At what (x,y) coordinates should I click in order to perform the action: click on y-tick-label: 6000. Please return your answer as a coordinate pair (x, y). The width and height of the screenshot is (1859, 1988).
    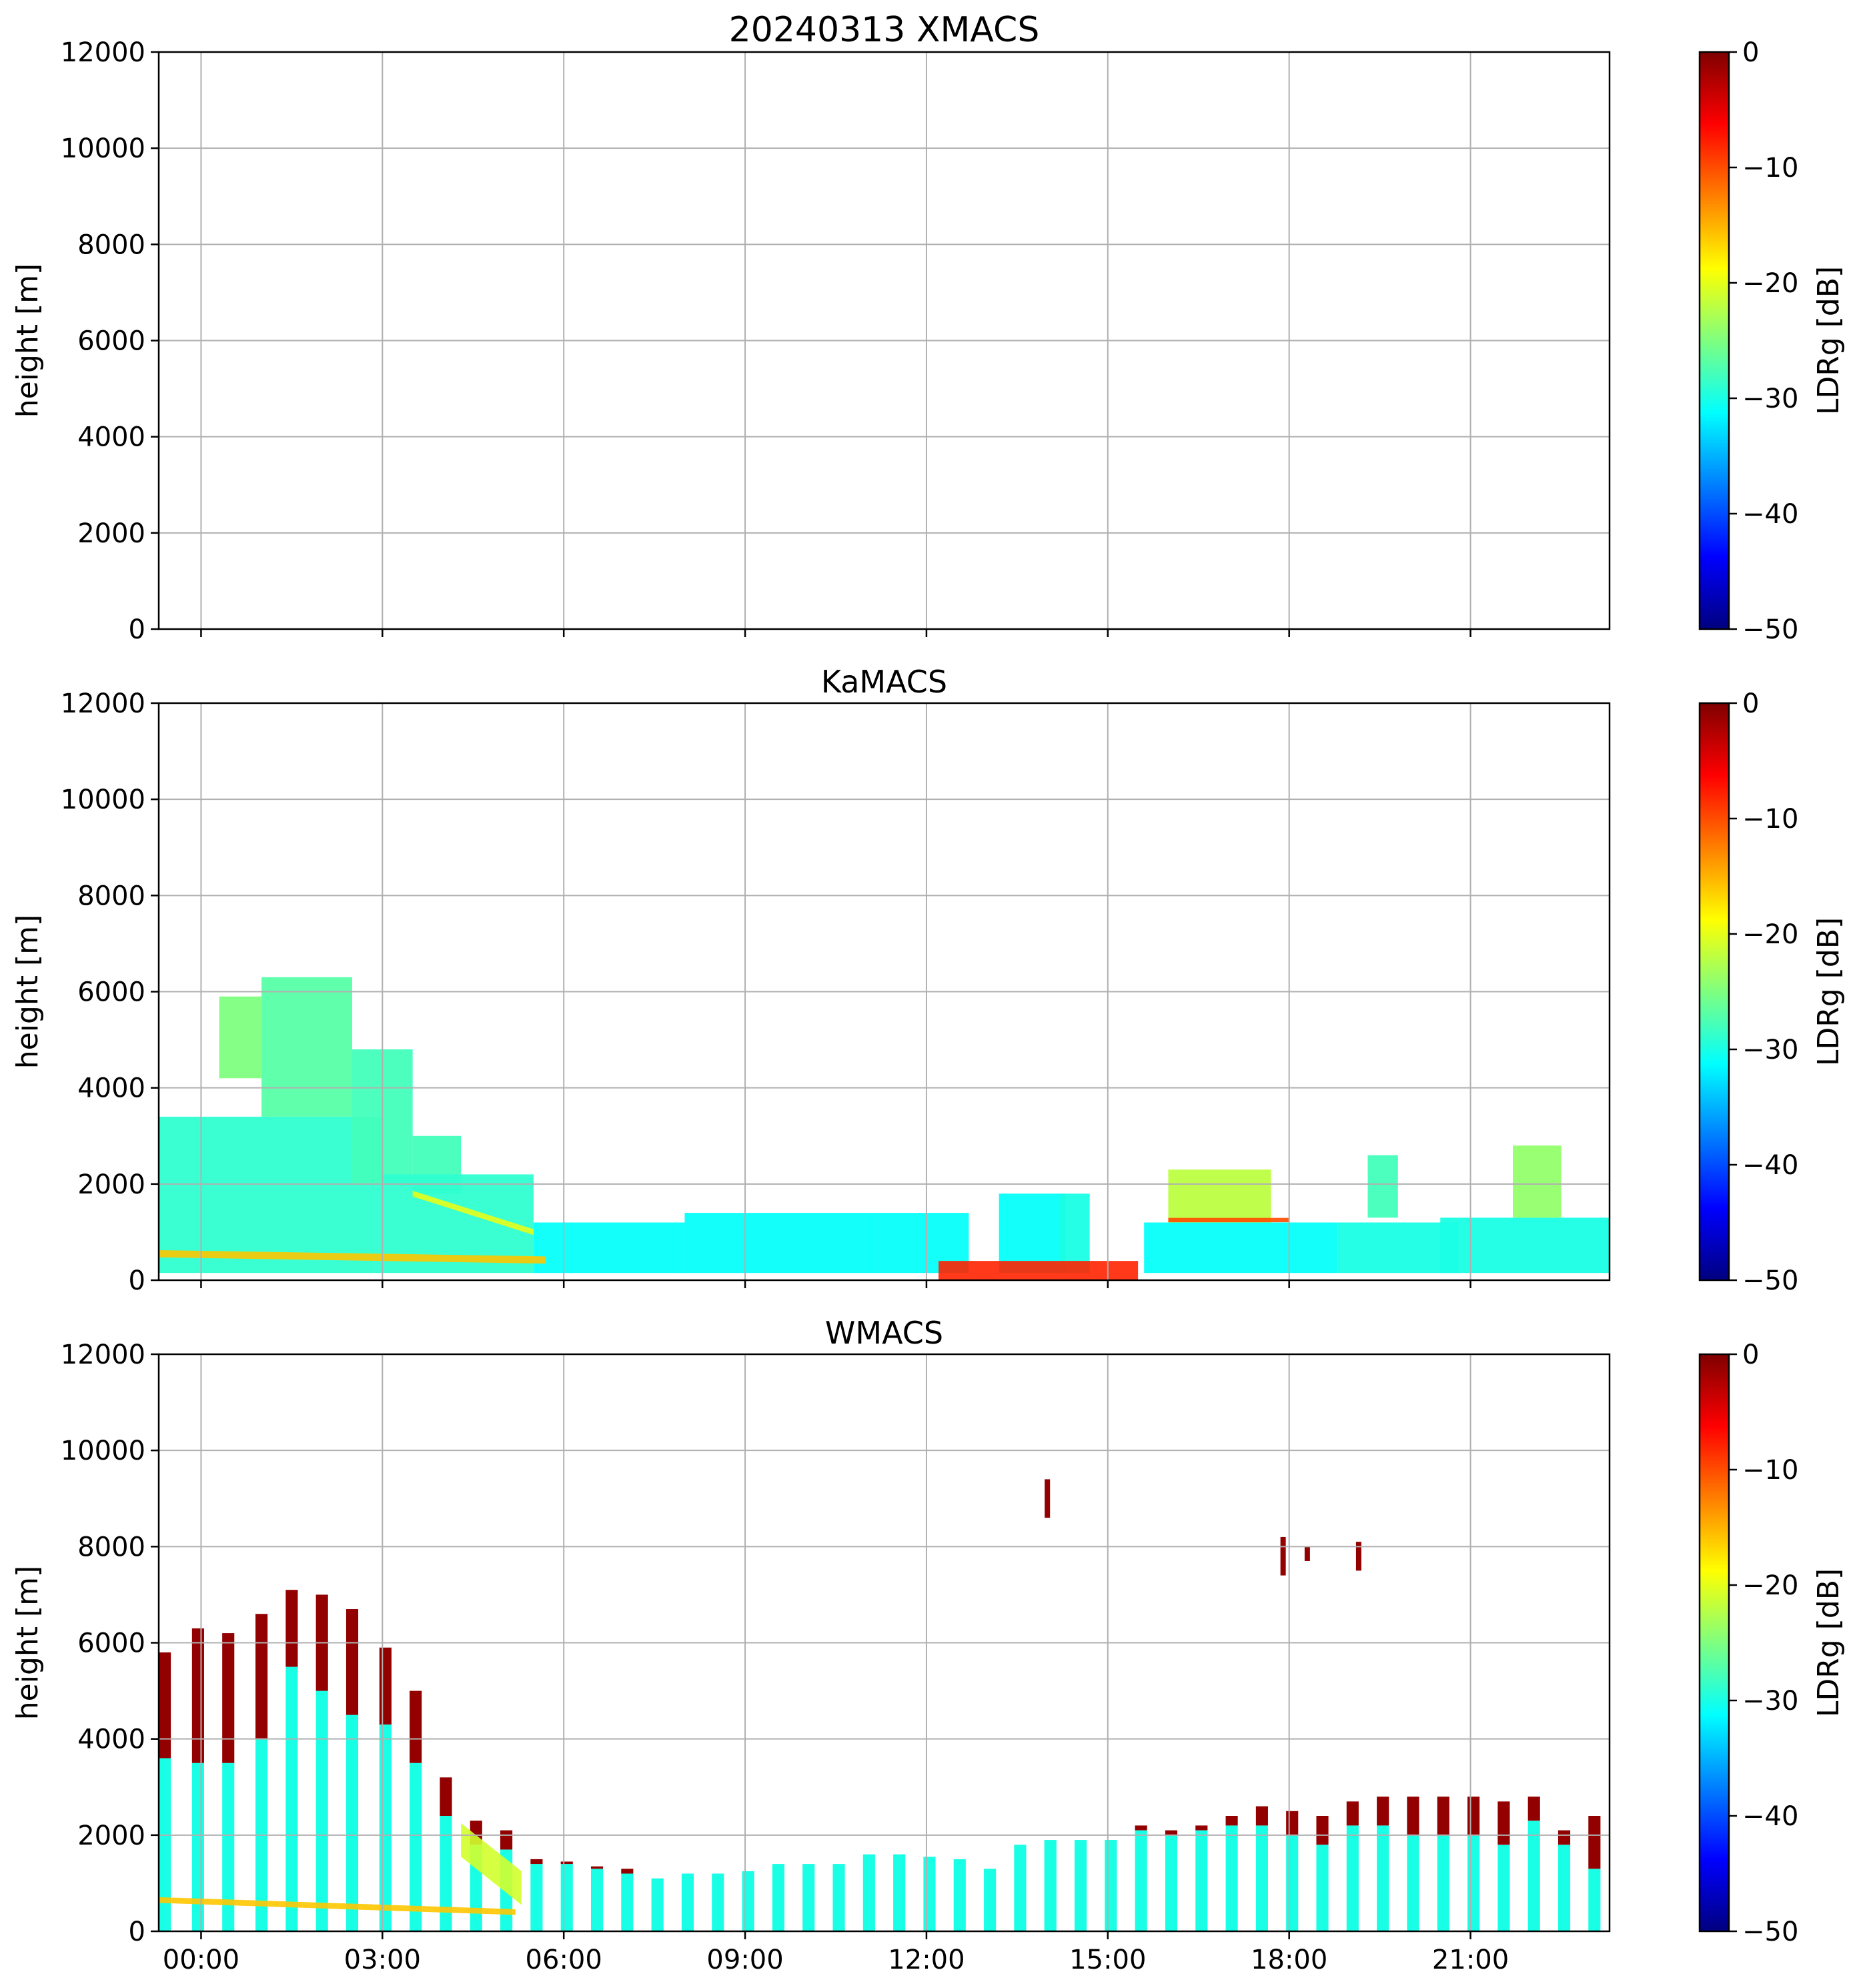
    Looking at the image, I should click on (111, 992).